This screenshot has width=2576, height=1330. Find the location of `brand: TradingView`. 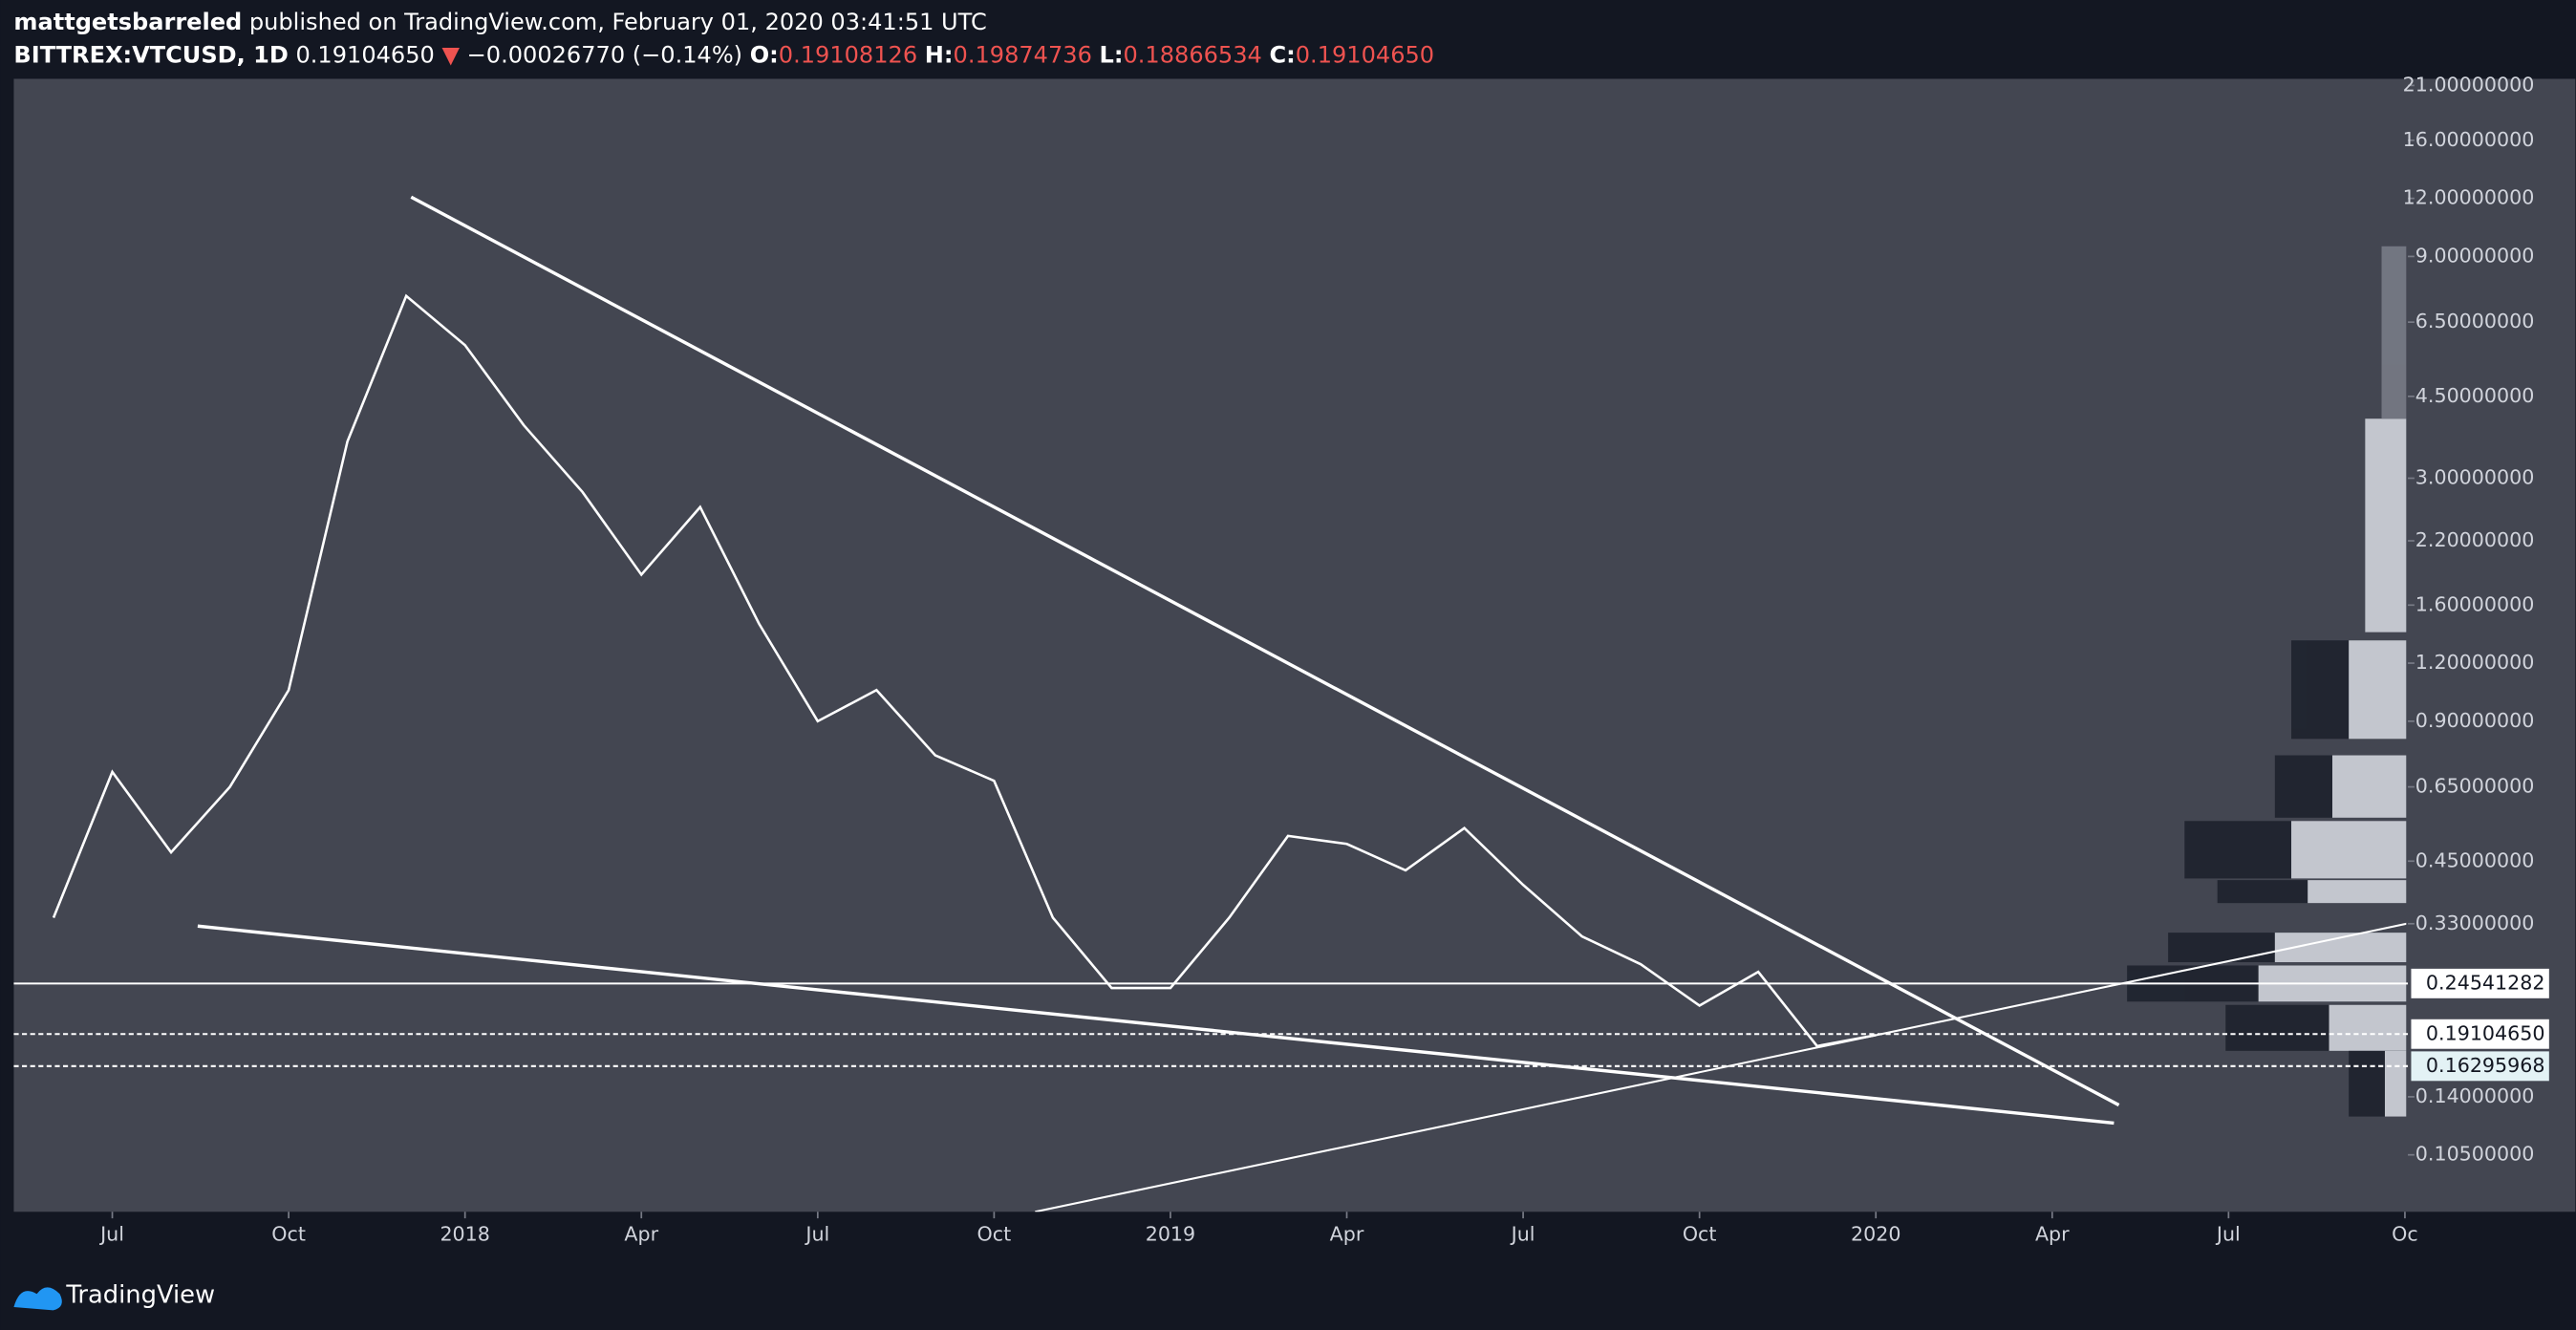

brand: TradingView is located at coordinates (140, 1294).